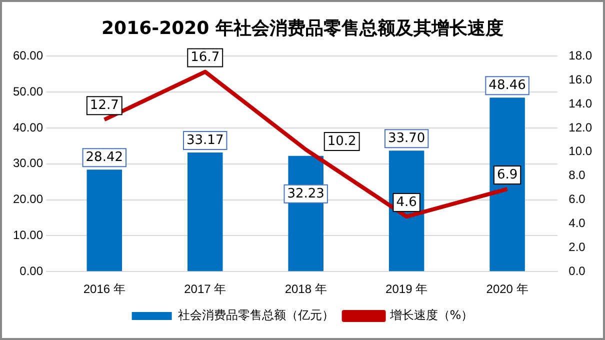 The height and width of the screenshot is (340, 605). Describe the element at coordinates (507, 174) in the screenshot. I see `data-label: 6.9` at that location.